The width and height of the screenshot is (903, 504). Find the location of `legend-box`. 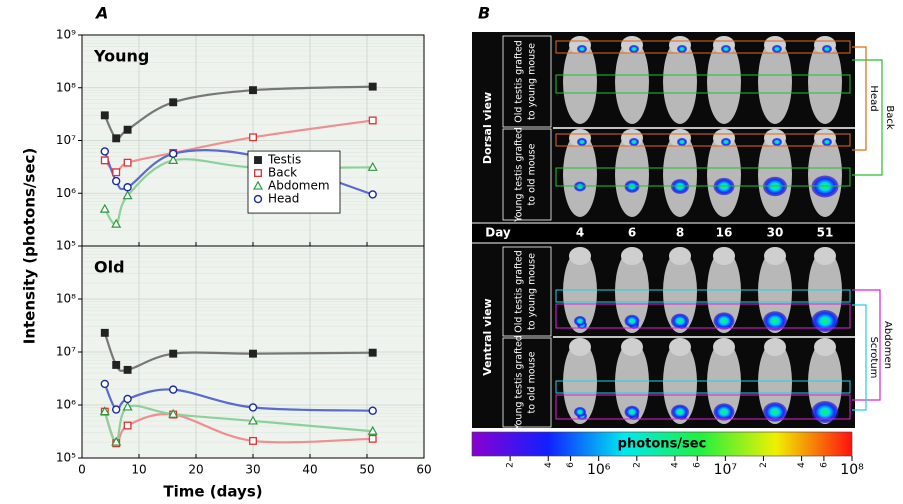

legend-box is located at coordinates (294, 182).